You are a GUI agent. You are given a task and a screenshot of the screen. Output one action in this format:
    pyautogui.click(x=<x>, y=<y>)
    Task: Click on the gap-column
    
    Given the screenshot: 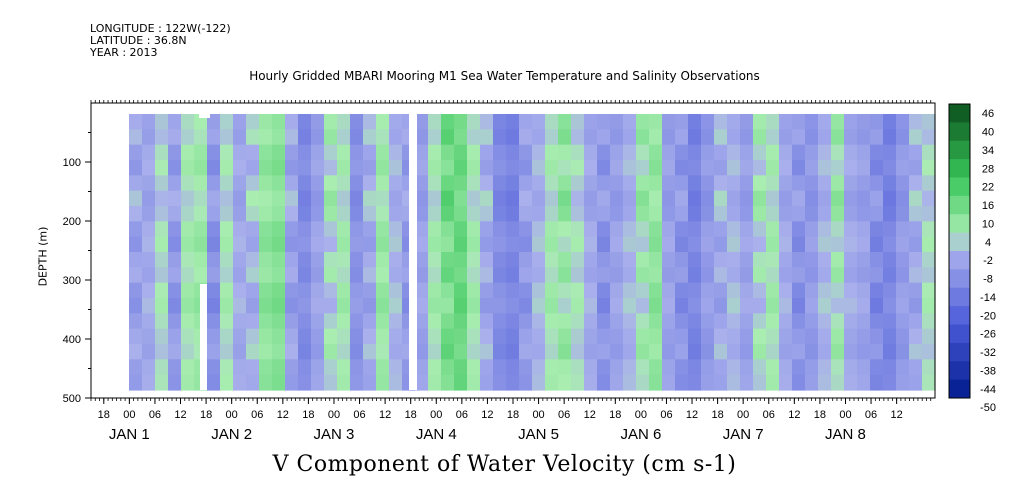 What is the action you would take?
    pyautogui.click(x=413, y=252)
    